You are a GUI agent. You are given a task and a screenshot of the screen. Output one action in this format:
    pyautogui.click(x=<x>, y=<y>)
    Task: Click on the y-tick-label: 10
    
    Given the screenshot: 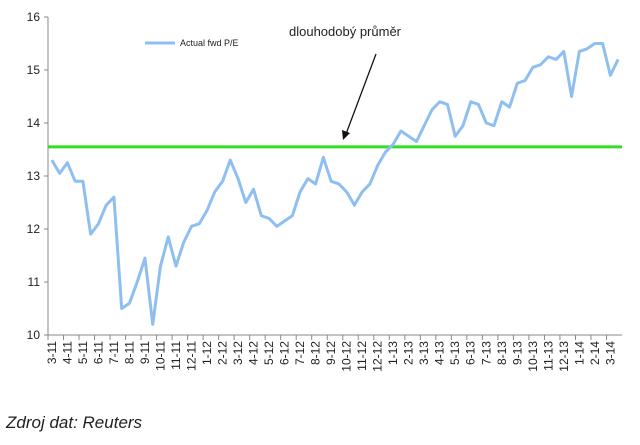 What is the action you would take?
    pyautogui.click(x=34, y=335)
    